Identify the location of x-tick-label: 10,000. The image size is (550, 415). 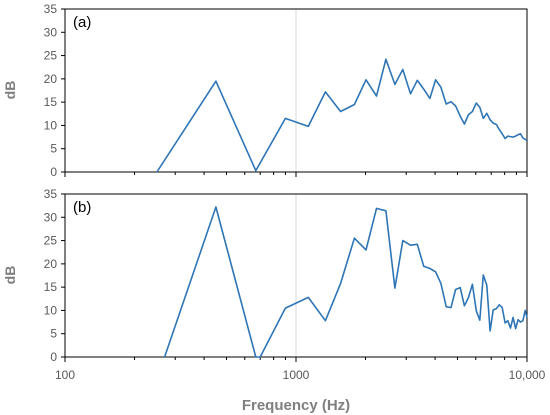
(527, 375).